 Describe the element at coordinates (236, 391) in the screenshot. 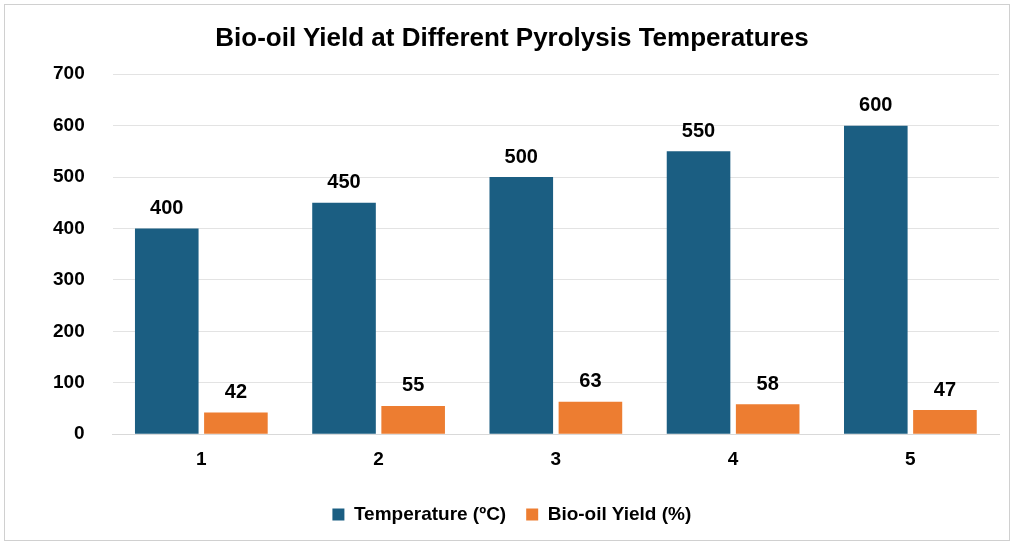

I see `data-label: 42` at that location.